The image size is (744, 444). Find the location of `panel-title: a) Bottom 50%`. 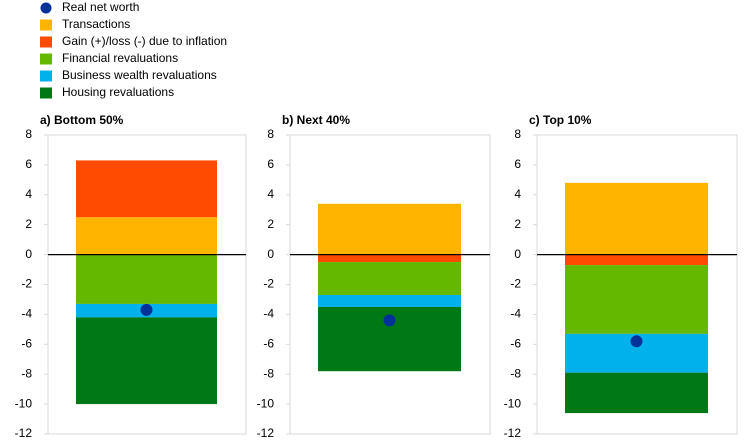

panel-title: a) Bottom 50% is located at coordinates (82, 120).